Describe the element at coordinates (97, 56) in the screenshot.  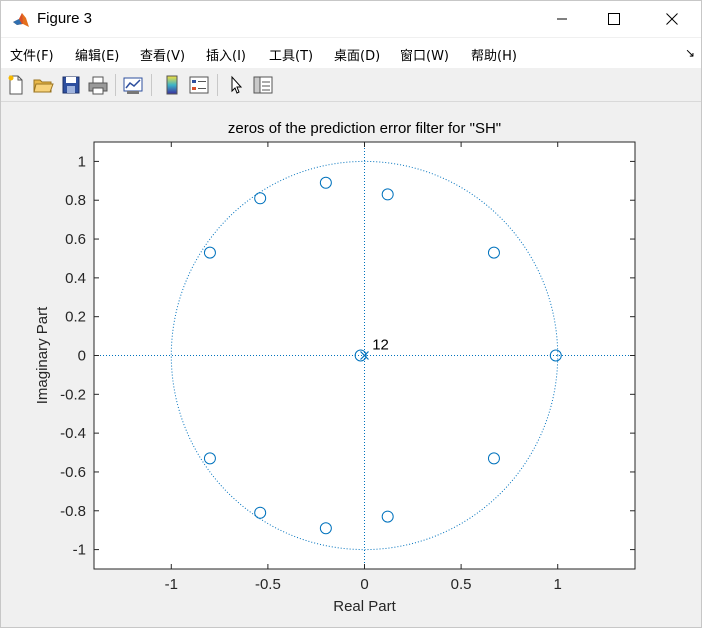
I see `menu-edit: 编辑(E)` at that location.